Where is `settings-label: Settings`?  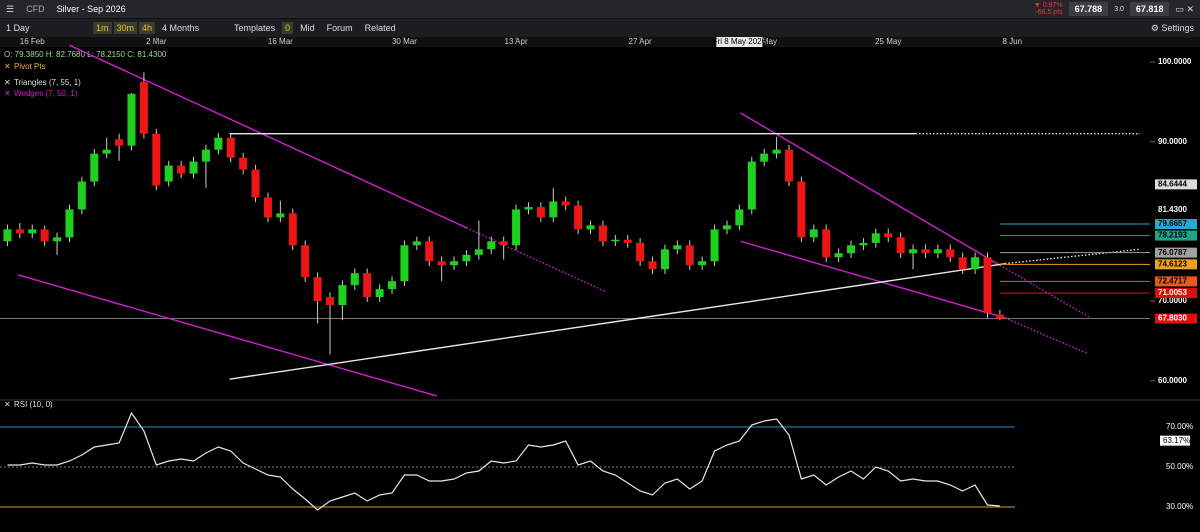
settings-label: Settings is located at coordinates (1177, 27).